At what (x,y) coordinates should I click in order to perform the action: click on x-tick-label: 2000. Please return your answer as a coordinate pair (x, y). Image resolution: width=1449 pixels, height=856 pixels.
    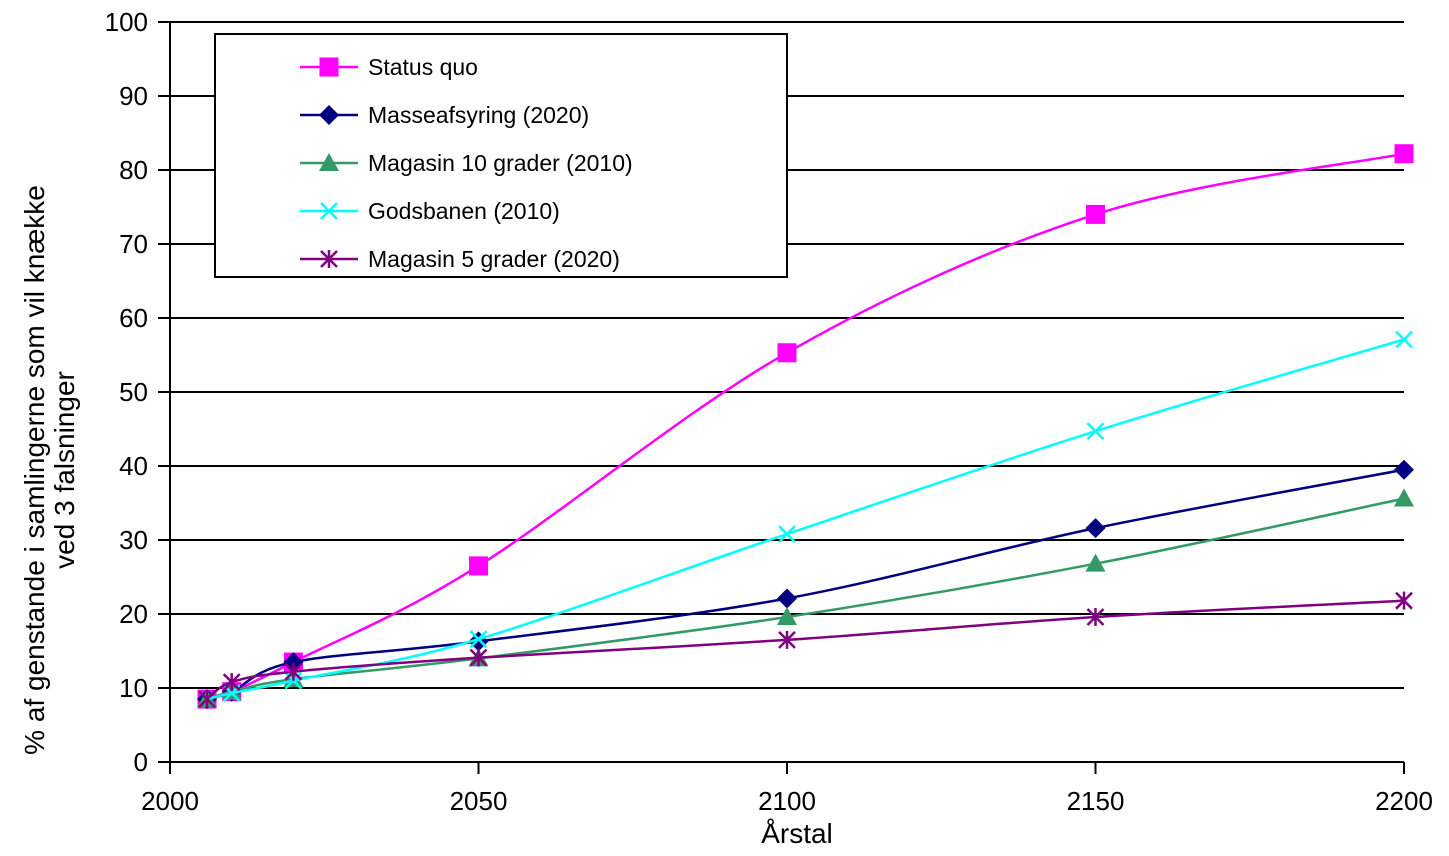
    Looking at the image, I should click on (170, 801).